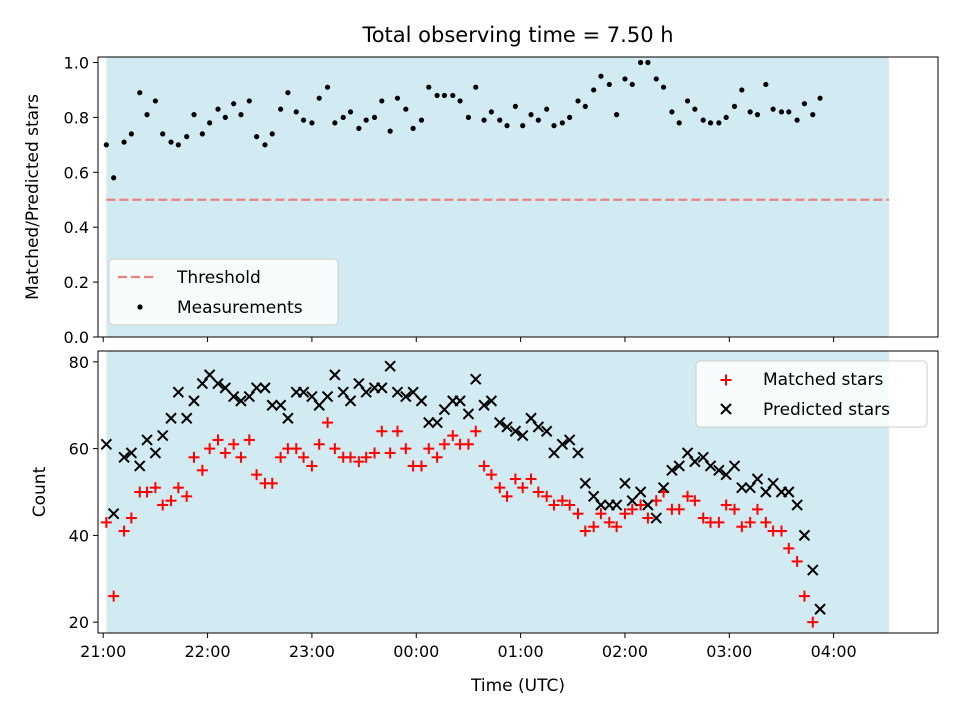 This screenshot has height=720, width=960. What do you see at coordinates (76, 227) in the screenshot?
I see `y-tick-label: 0.4` at bounding box center [76, 227].